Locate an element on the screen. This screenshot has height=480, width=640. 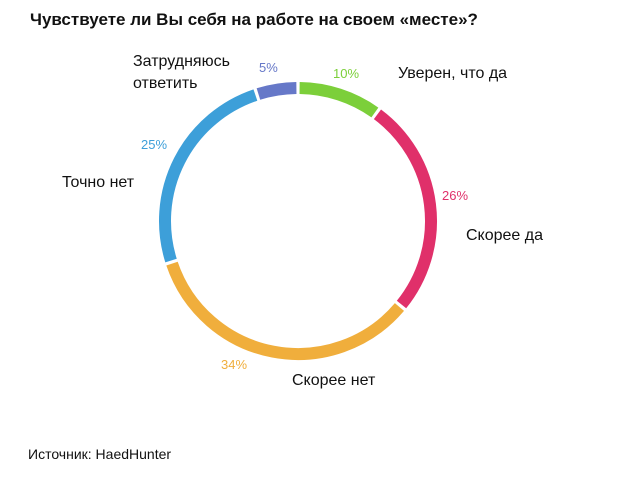
source: Источник: HaedHunter is located at coordinates (100, 454).